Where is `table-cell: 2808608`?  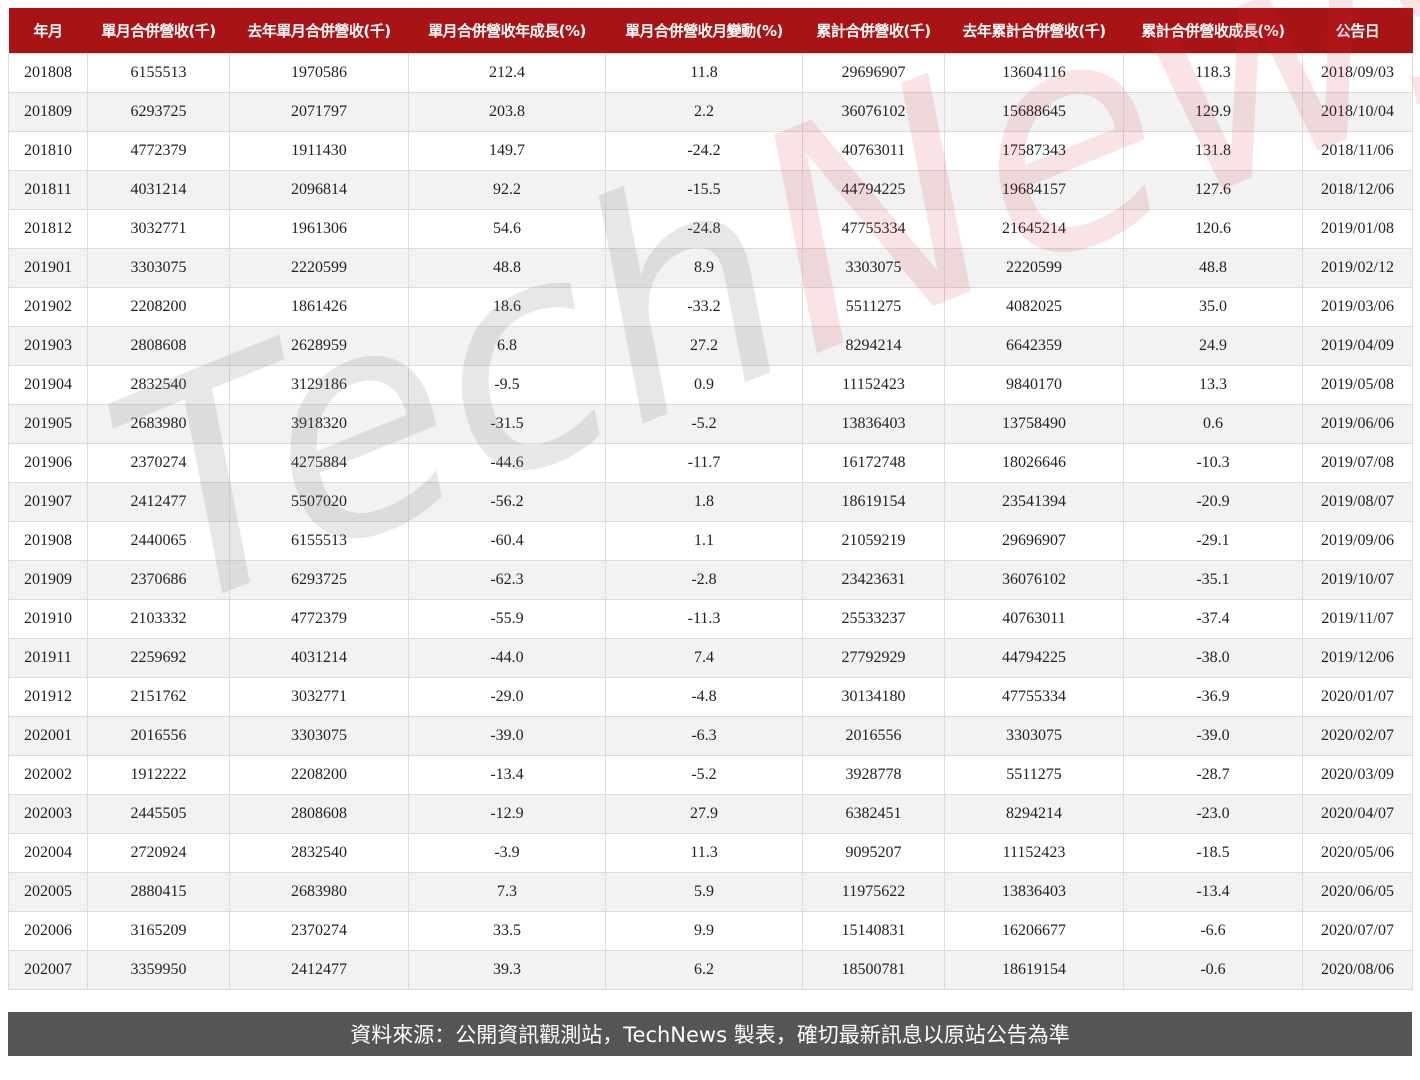 table-cell: 2808608 is located at coordinates (158, 346).